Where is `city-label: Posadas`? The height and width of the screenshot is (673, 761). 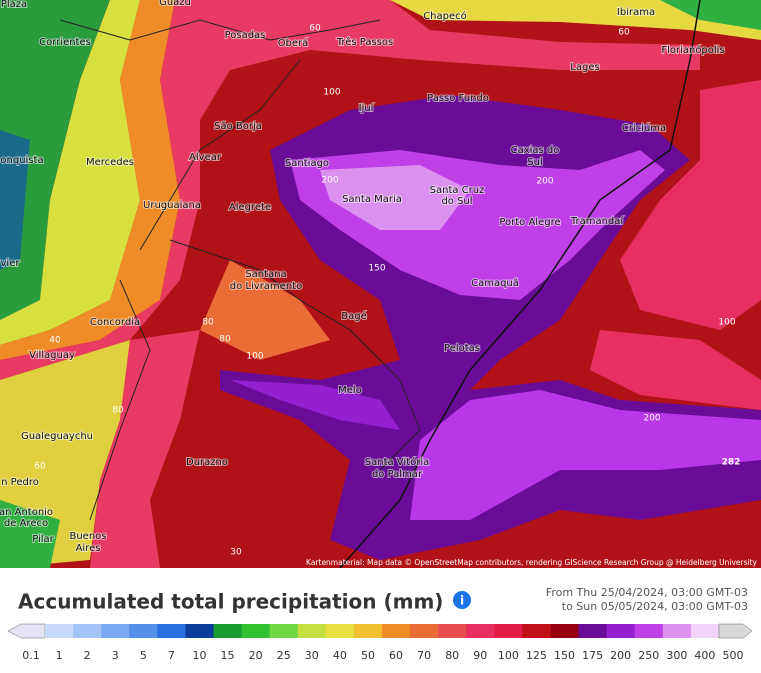 city-label: Posadas is located at coordinates (245, 35).